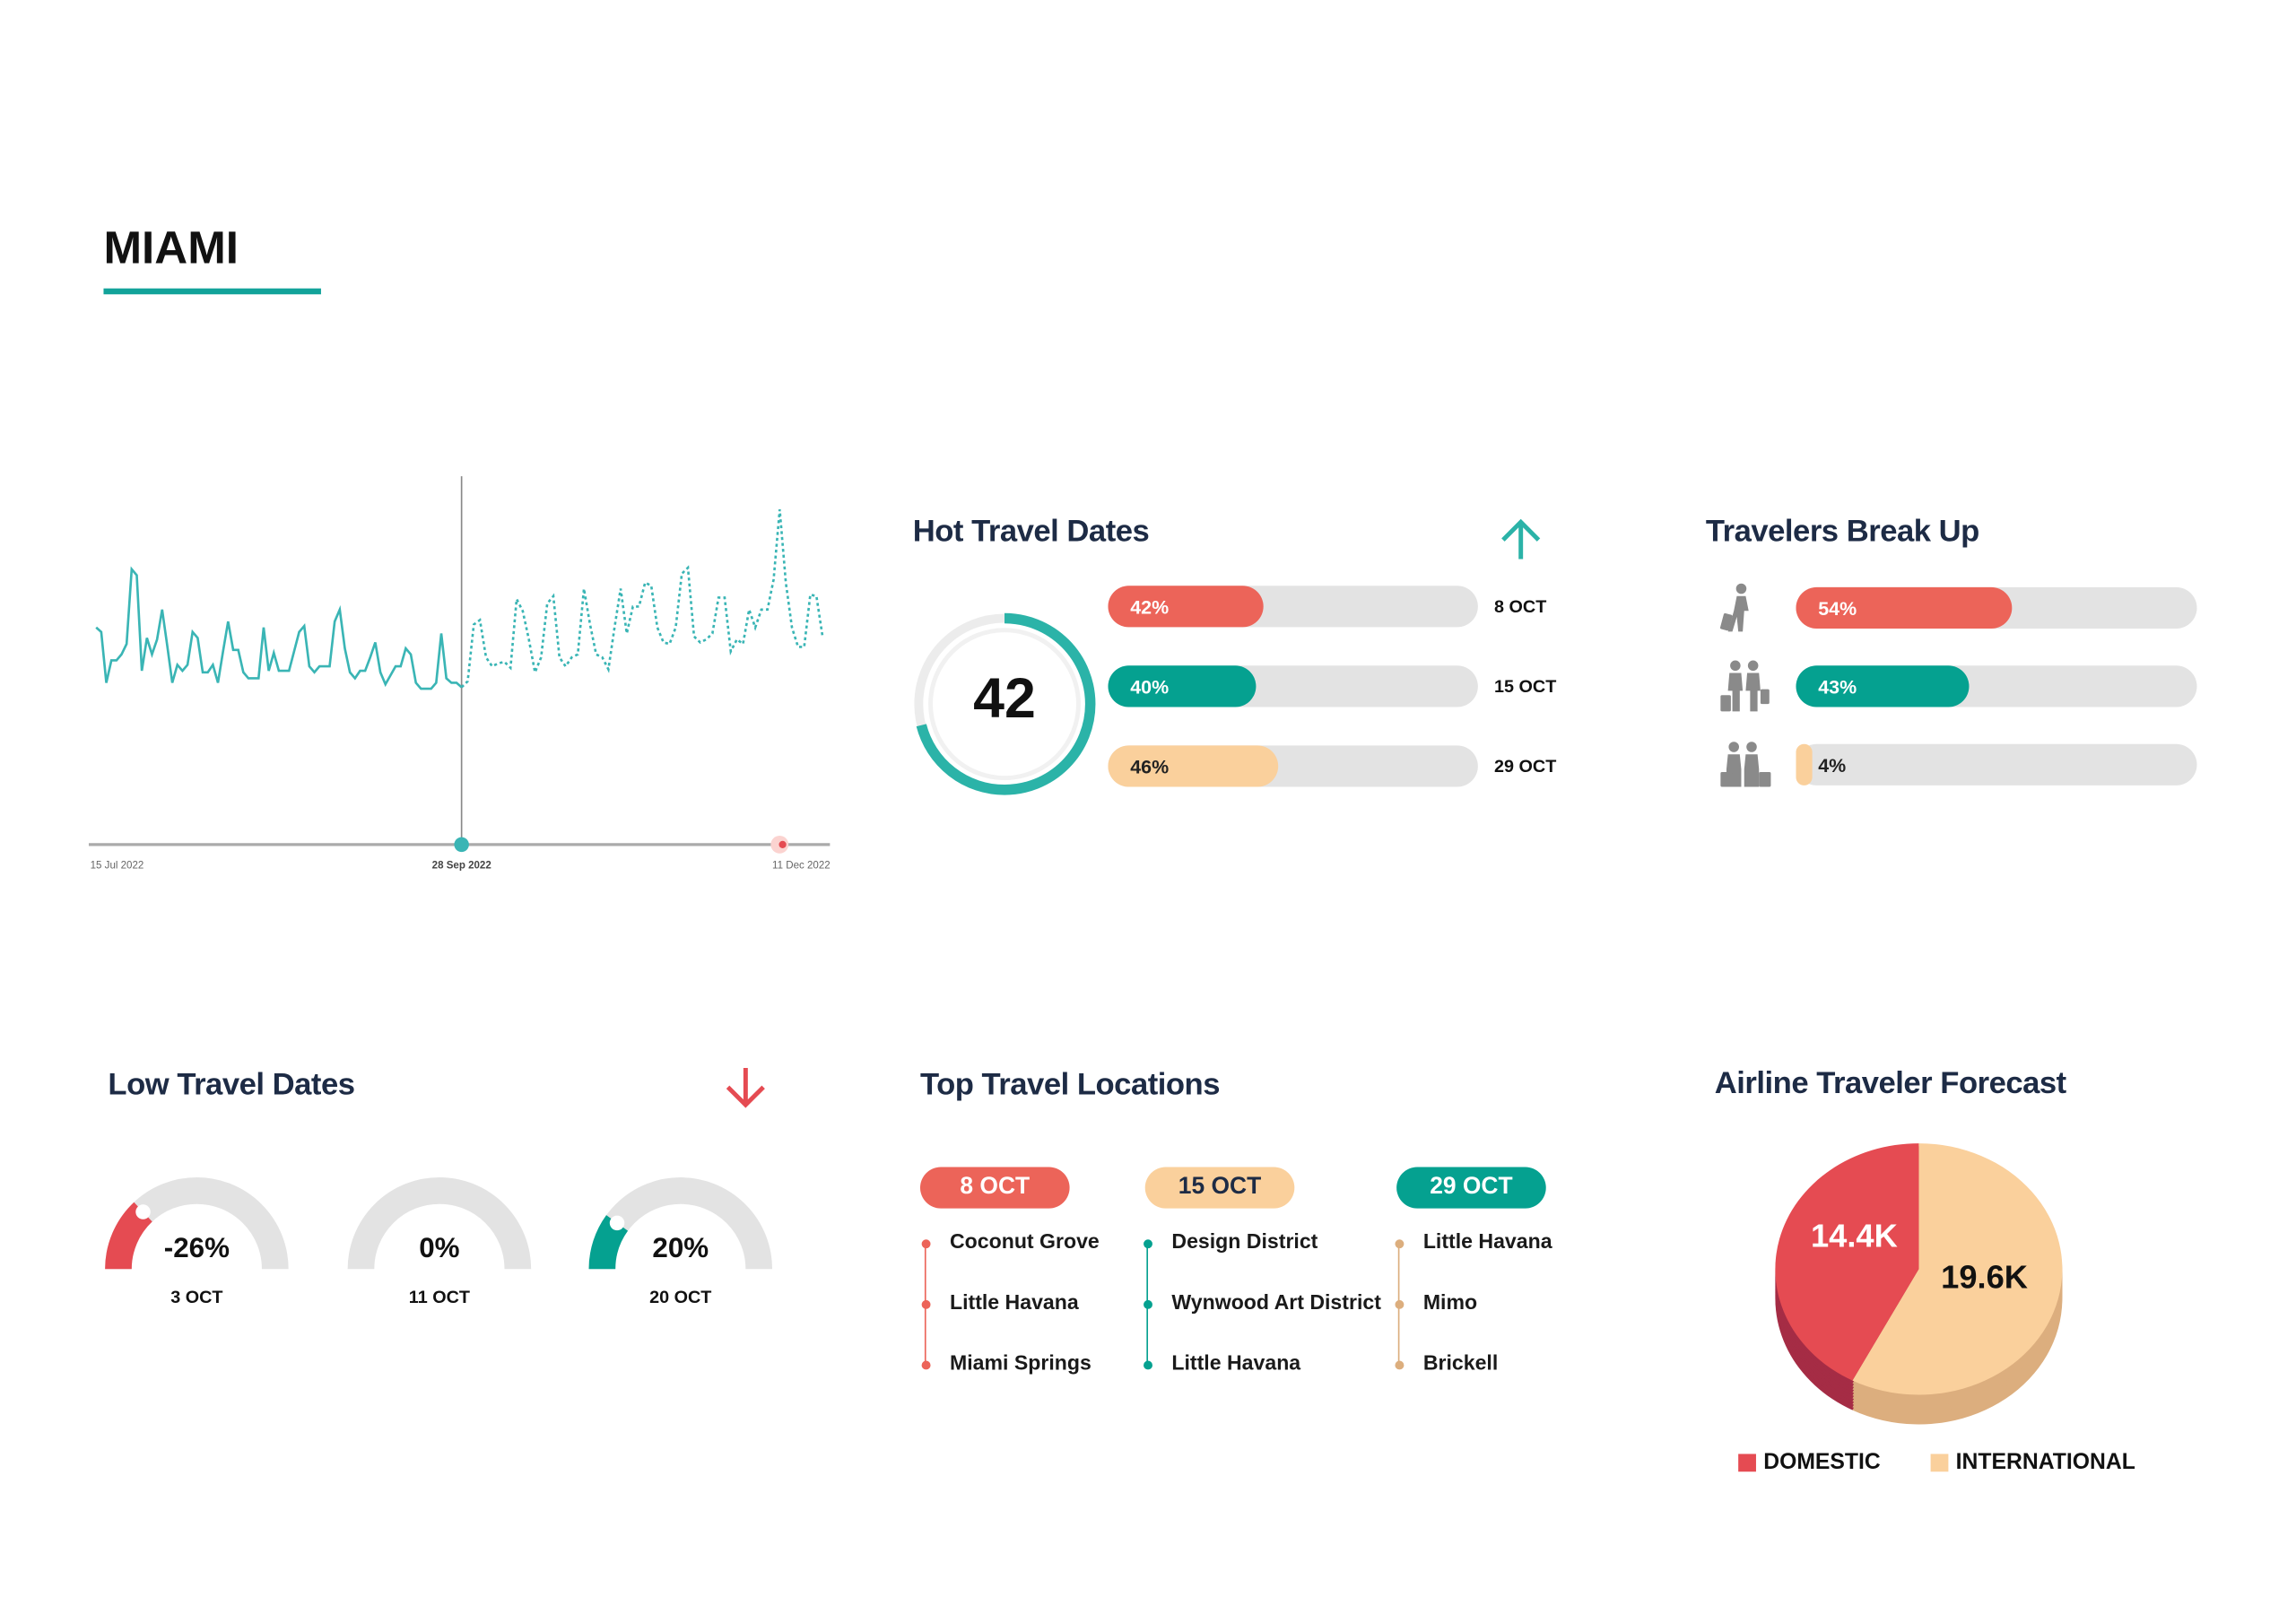 This screenshot has height=1623, width=2296. I want to click on pie-slice-domestic, so click(1847, 1262).